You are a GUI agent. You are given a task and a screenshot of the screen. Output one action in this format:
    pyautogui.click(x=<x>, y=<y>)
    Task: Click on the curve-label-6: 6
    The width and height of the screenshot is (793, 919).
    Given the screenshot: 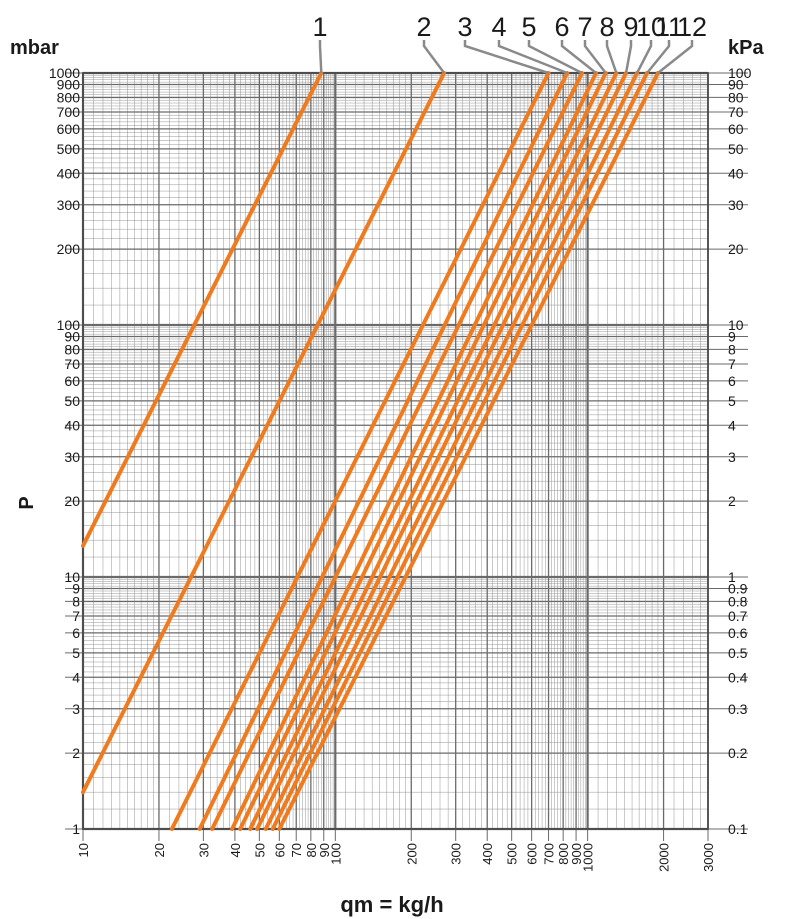 What is the action you would take?
    pyautogui.click(x=561, y=27)
    